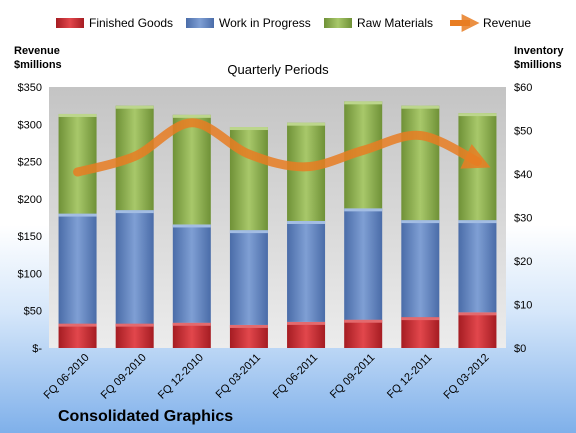  I want to click on chart-subtitle: Quarterly Periods, so click(278, 69).